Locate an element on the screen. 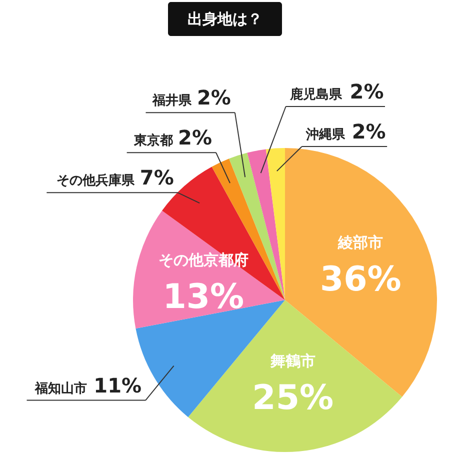 The height and width of the screenshot is (456, 453). slice-label: 沖縄県 is located at coordinates (325, 134).